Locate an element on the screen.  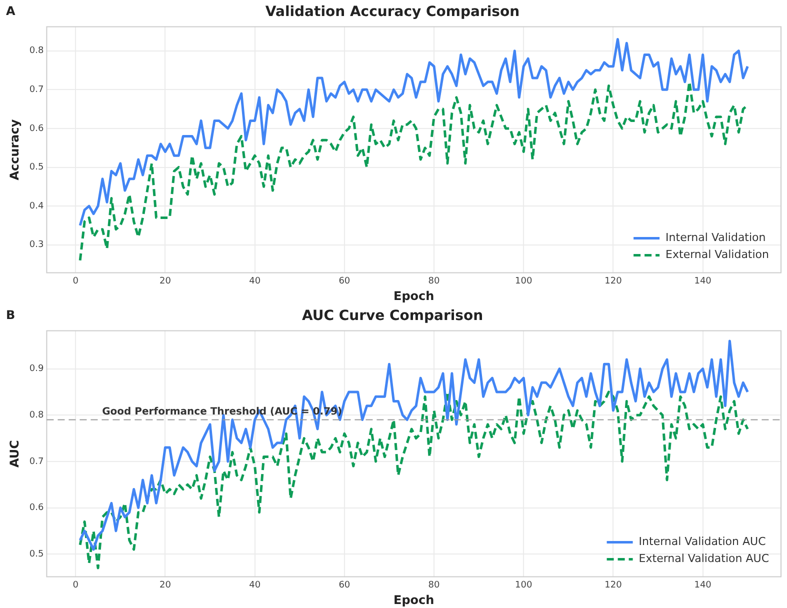
y-axis-title: Accuracy is located at coordinates (14, 149).